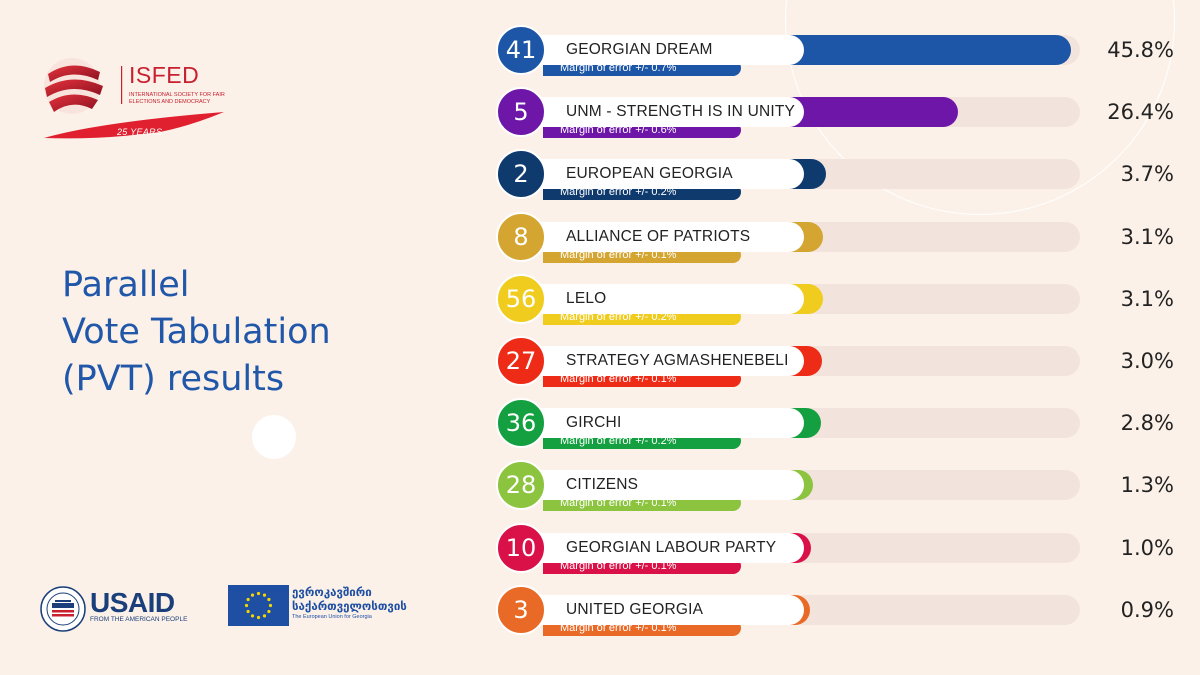 This screenshot has width=1200, height=675. What do you see at coordinates (521, 112) in the screenshot?
I see `party-number-badge: 5` at bounding box center [521, 112].